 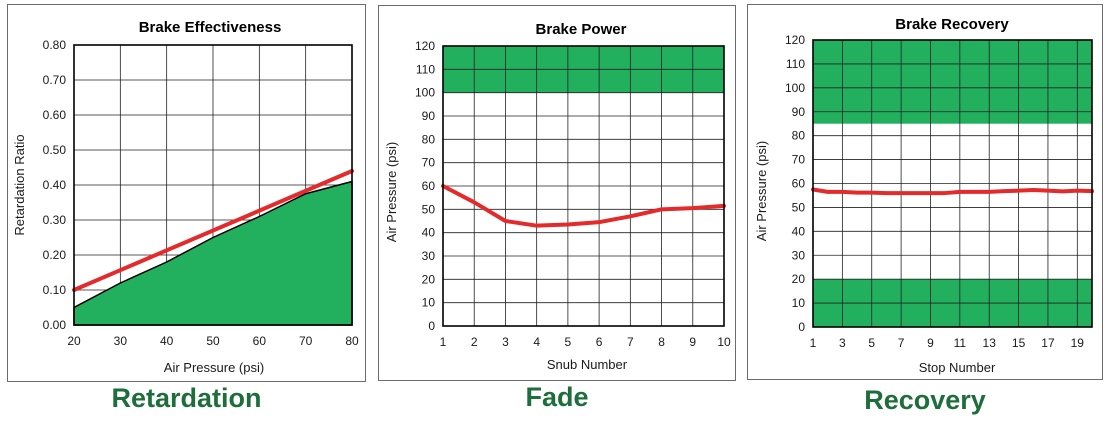 What do you see at coordinates (474, 342) in the screenshot?
I see `x-tick-label: 2` at bounding box center [474, 342].